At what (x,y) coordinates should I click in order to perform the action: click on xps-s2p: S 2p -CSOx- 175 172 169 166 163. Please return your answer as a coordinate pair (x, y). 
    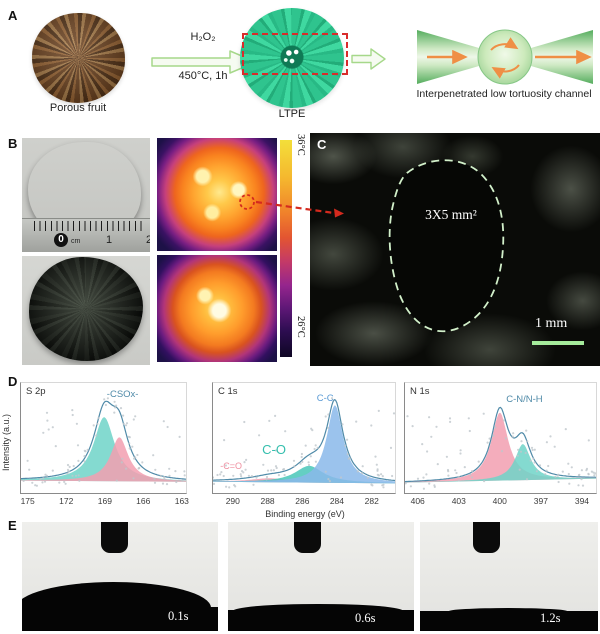
    Looking at the image, I should click on (104, 445).